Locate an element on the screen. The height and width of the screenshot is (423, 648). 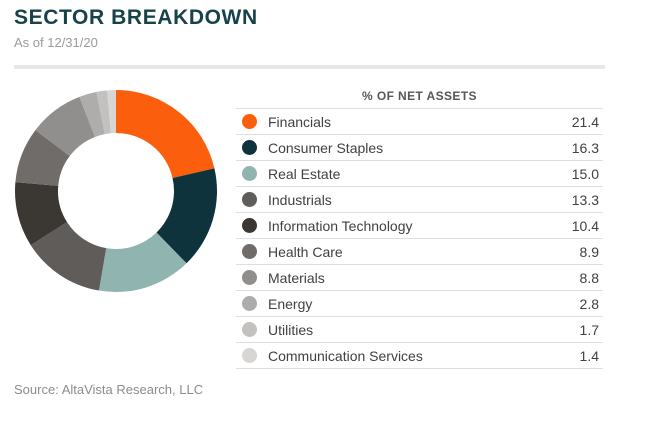
sector-label: Industrials is located at coordinates (300, 199).